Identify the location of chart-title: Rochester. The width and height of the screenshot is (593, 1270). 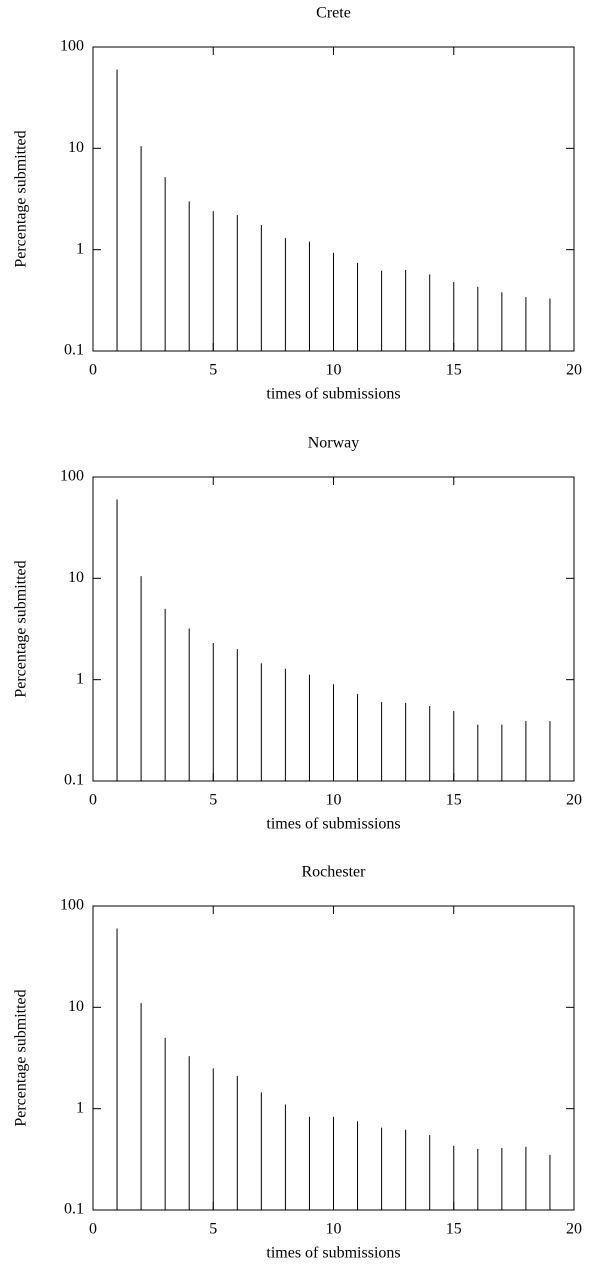
(334, 872).